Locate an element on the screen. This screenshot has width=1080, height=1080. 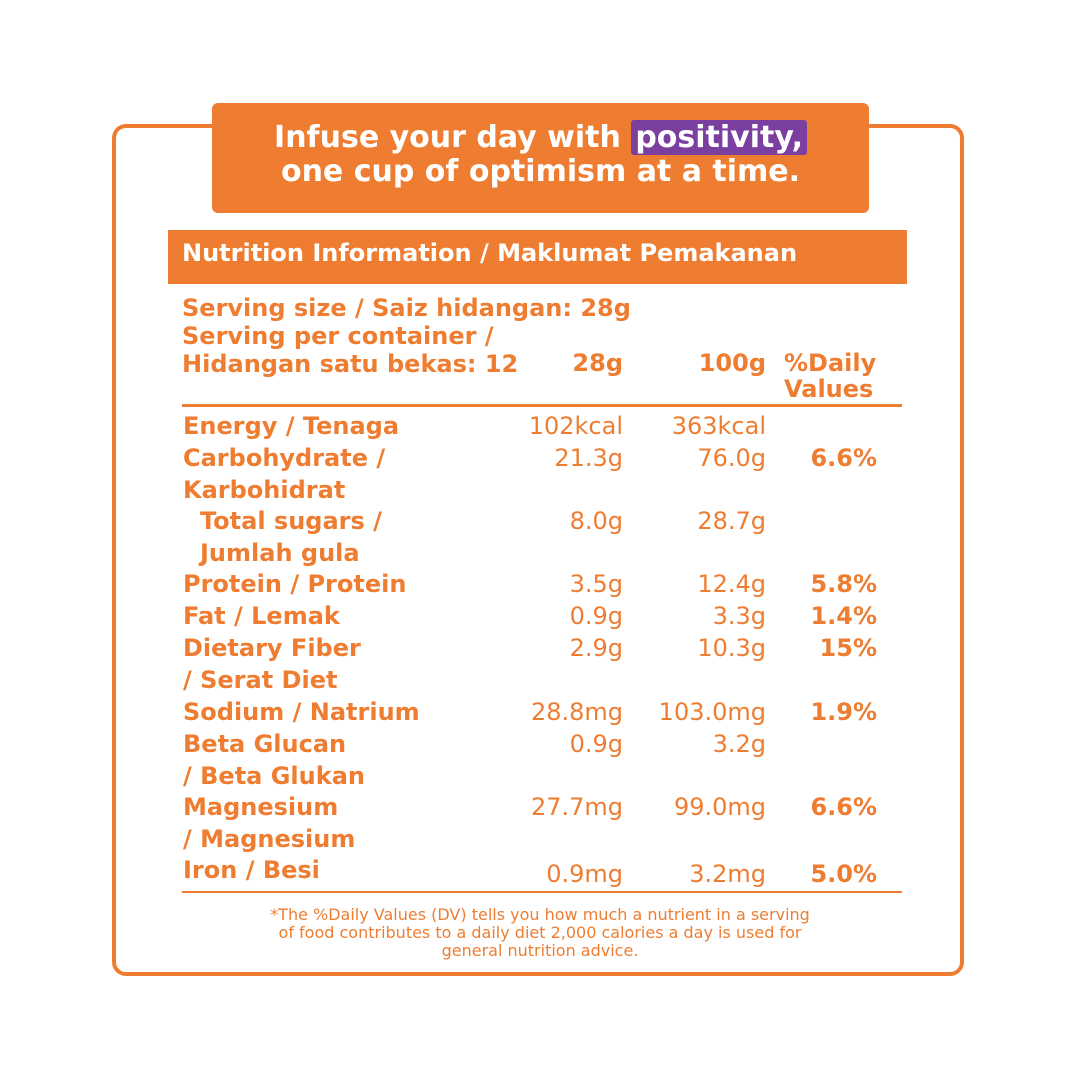
value-per-100g: 10.3g is located at coordinates (731, 648).